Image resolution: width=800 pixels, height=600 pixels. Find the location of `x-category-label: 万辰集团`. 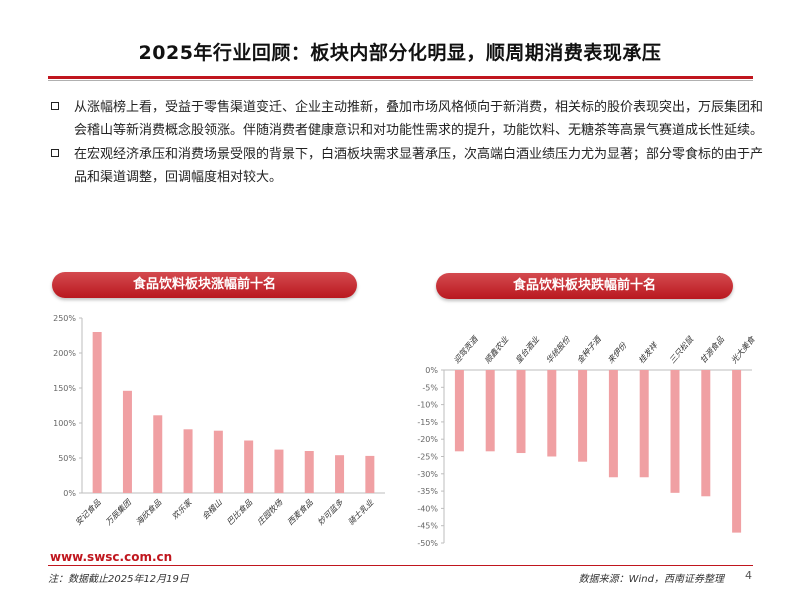

x-category-label: 万辰集团 is located at coordinates (119, 512).